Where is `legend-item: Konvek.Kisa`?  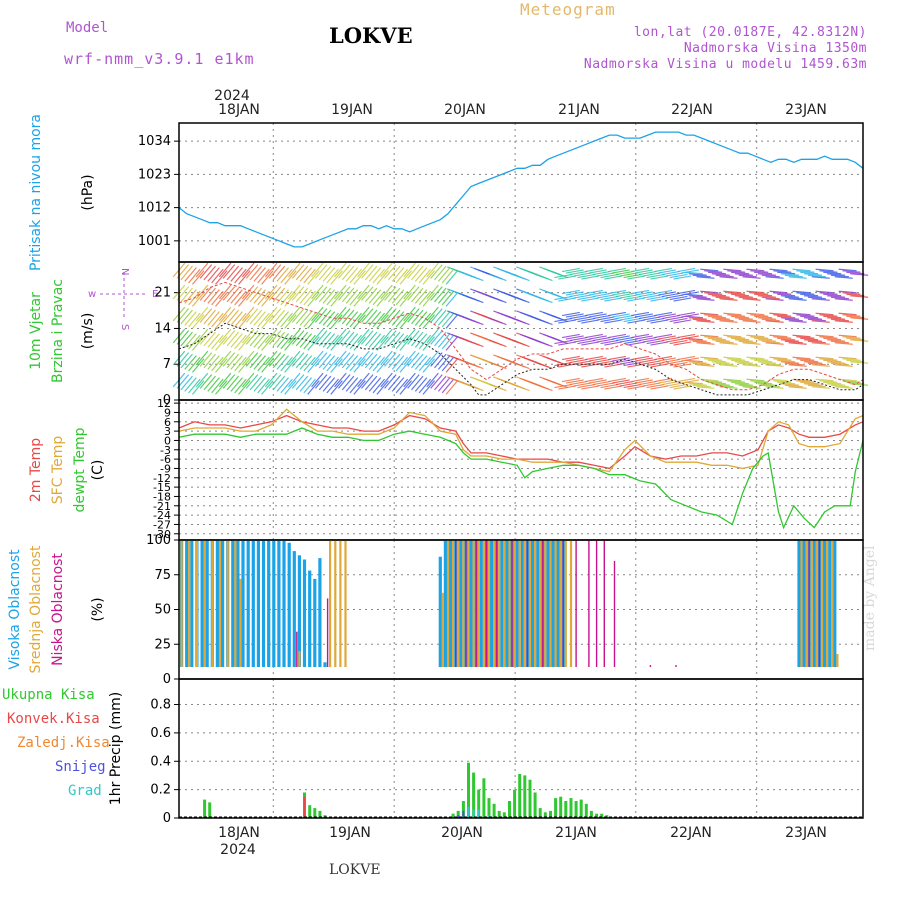 legend-item: Konvek.Kisa is located at coordinates (53, 719).